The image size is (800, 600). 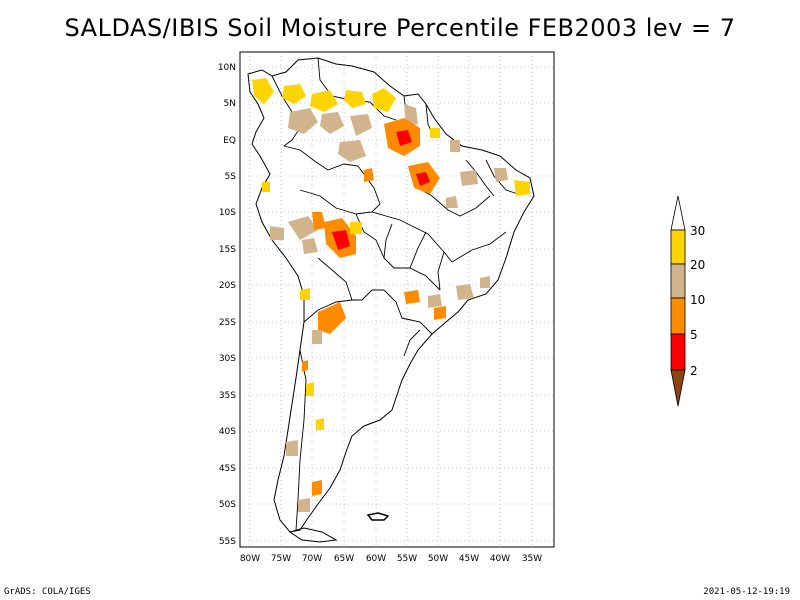 What do you see at coordinates (678, 388) in the screenshot?
I see `colorbar-under-triangle` at bounding box center [678, 388].